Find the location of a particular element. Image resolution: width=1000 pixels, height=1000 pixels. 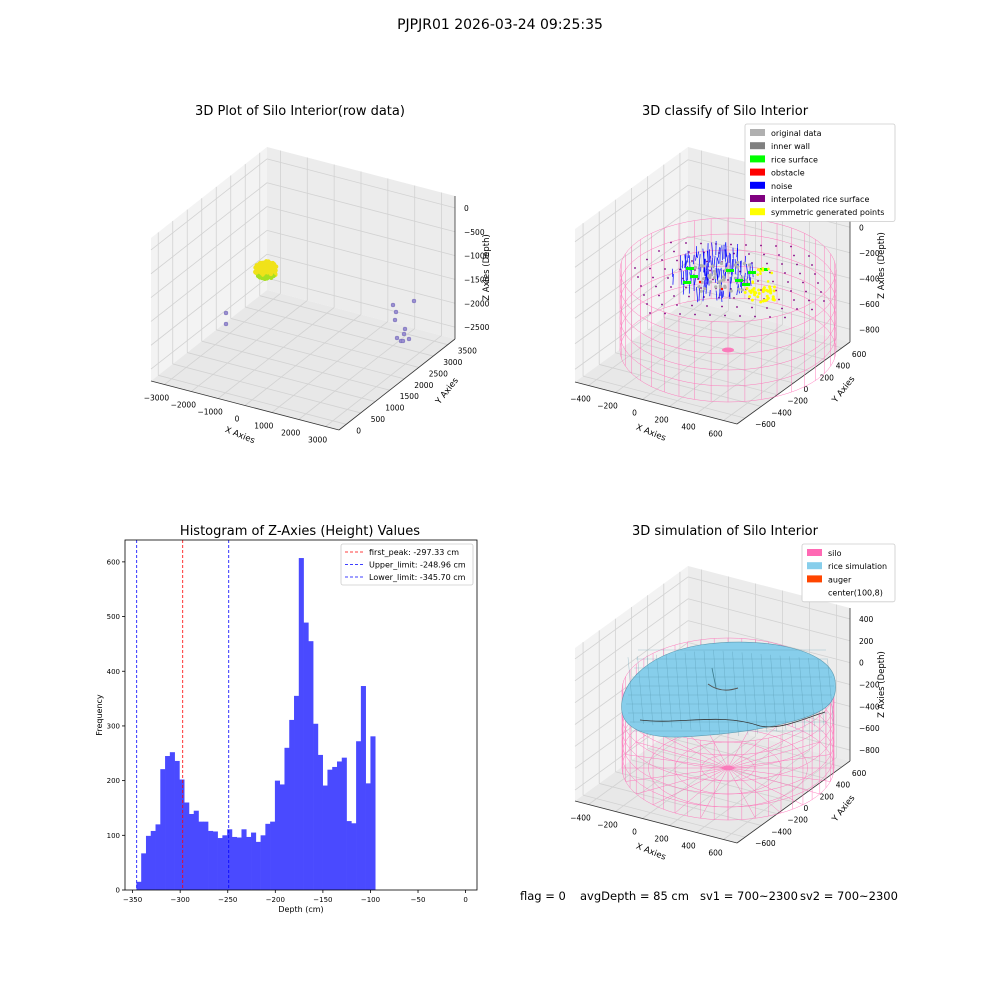

plot2-legend-label: symmetric generated points is located at coordinates (827, 212).